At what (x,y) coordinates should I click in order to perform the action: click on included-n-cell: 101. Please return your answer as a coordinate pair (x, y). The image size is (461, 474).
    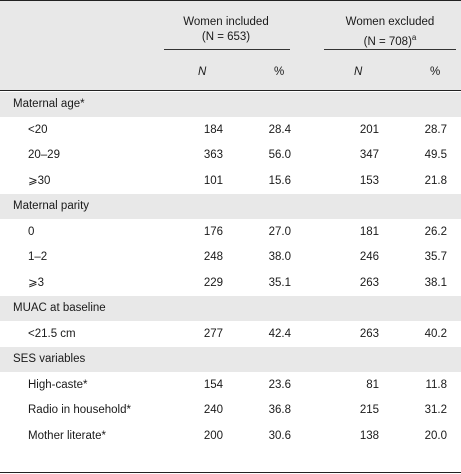
    Looking at the image, I should click on (213, 180).